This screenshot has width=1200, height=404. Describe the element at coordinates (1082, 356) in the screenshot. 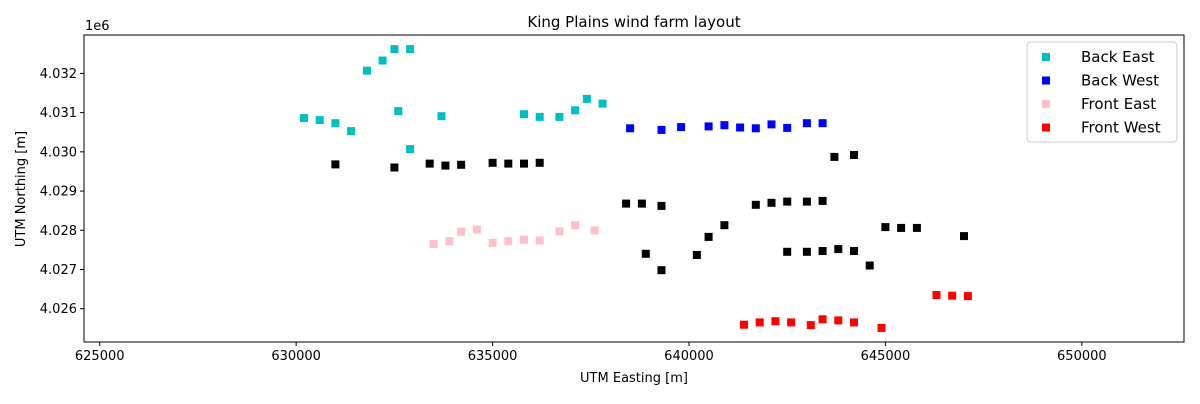

I see `x-tick-label: 650000` at that location.